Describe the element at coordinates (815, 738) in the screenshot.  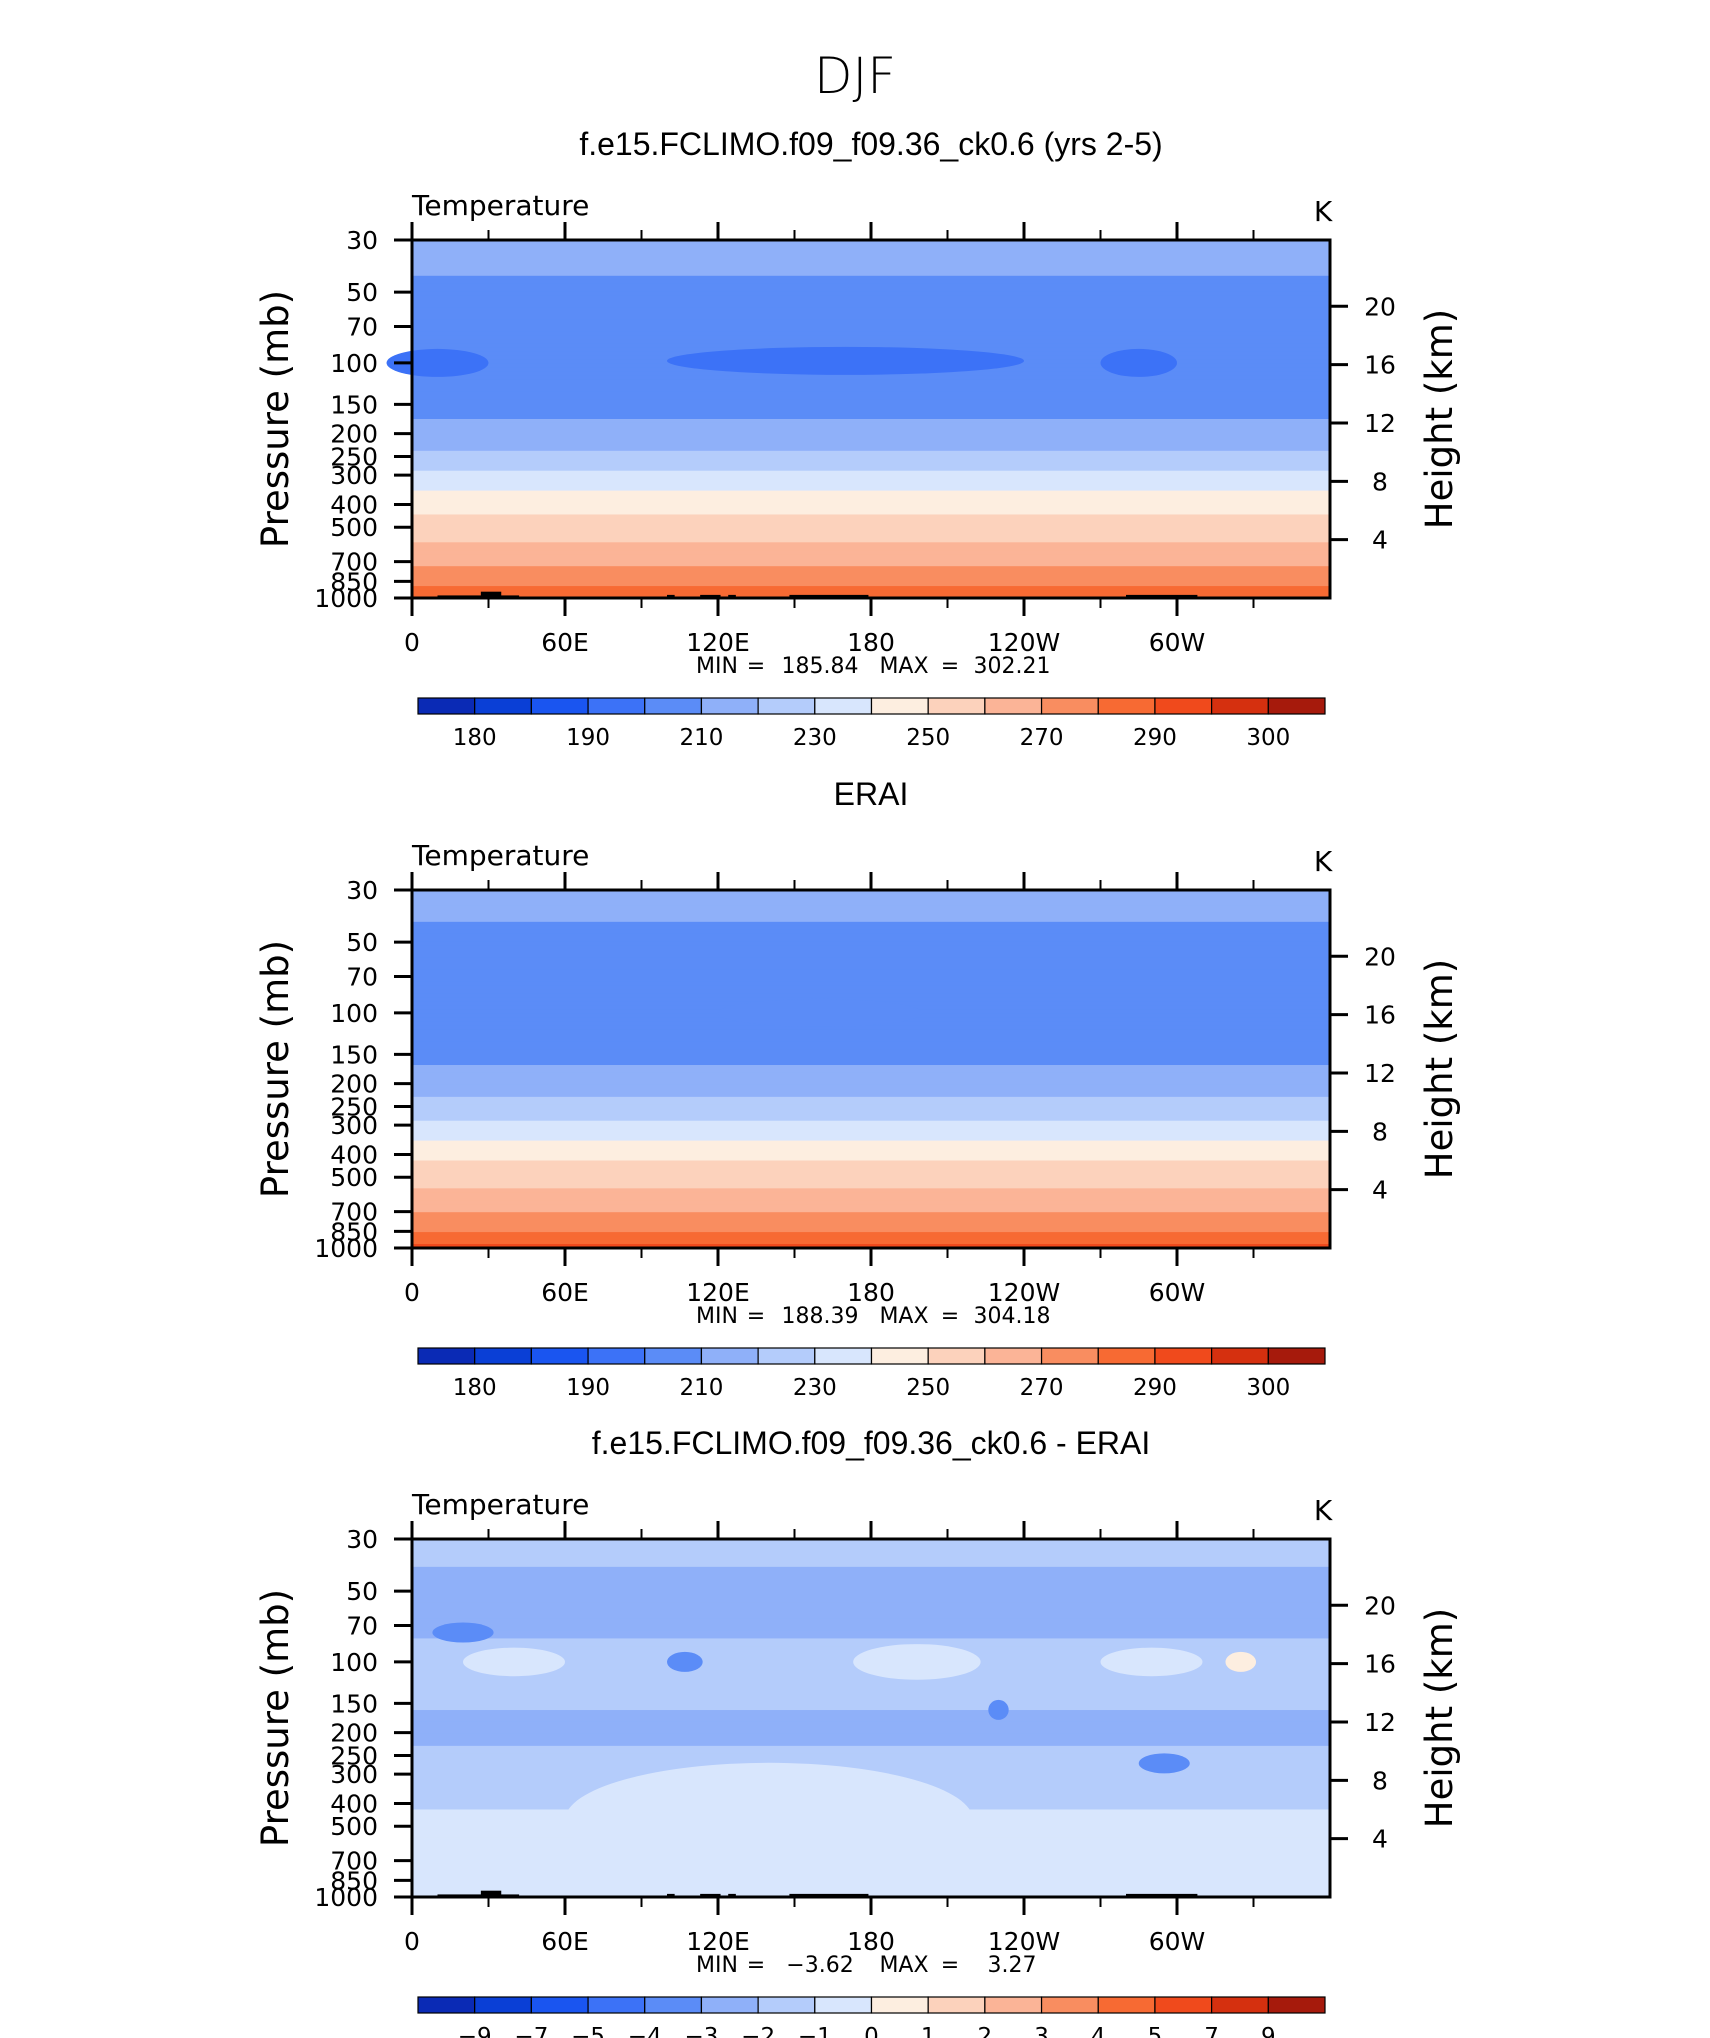
I see `colorbar-label: 230` at that location.